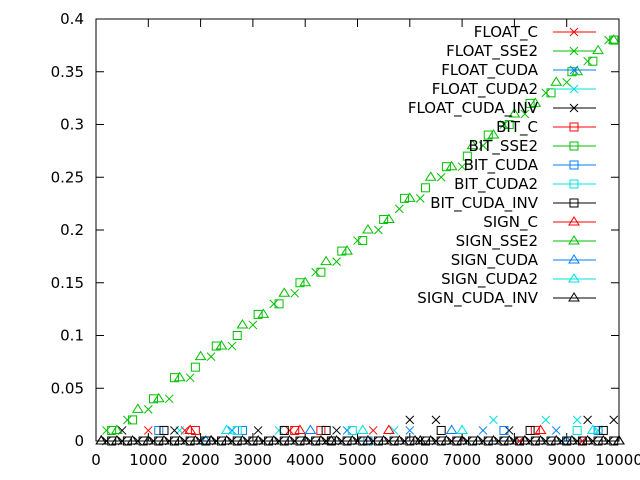  Describe the element at coordinates (497, 241) in the screenshot. I see `legend-label: SIGN_SSE2` at that location.